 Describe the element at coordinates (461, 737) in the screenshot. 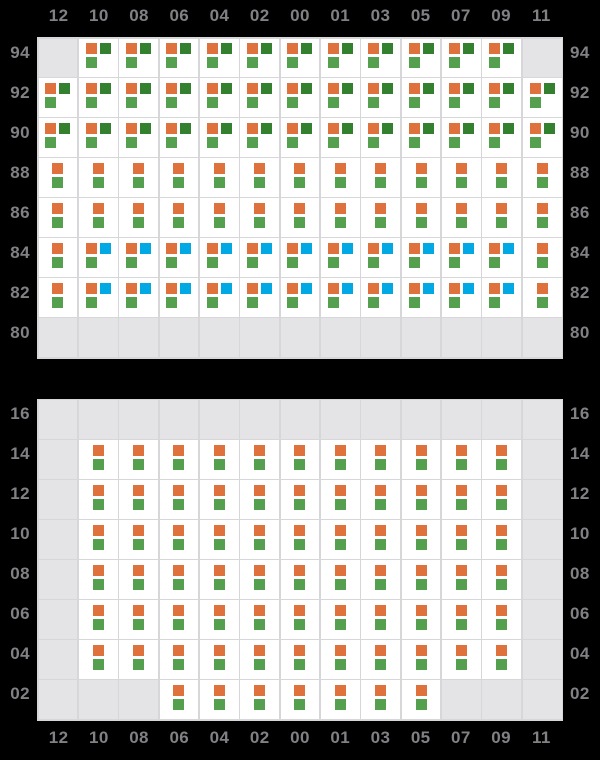

I see `x-axis-tick-label: 07` at that location.